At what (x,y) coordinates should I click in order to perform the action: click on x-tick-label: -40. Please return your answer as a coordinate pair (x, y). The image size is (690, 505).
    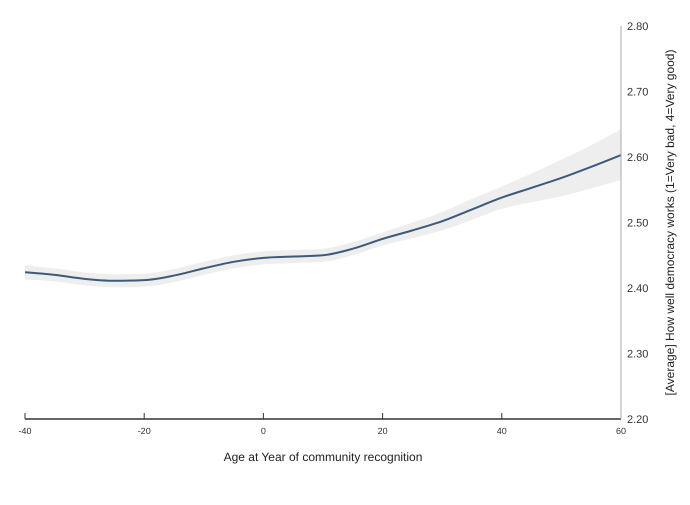
    Looking at the image, I should click on (25, 431).